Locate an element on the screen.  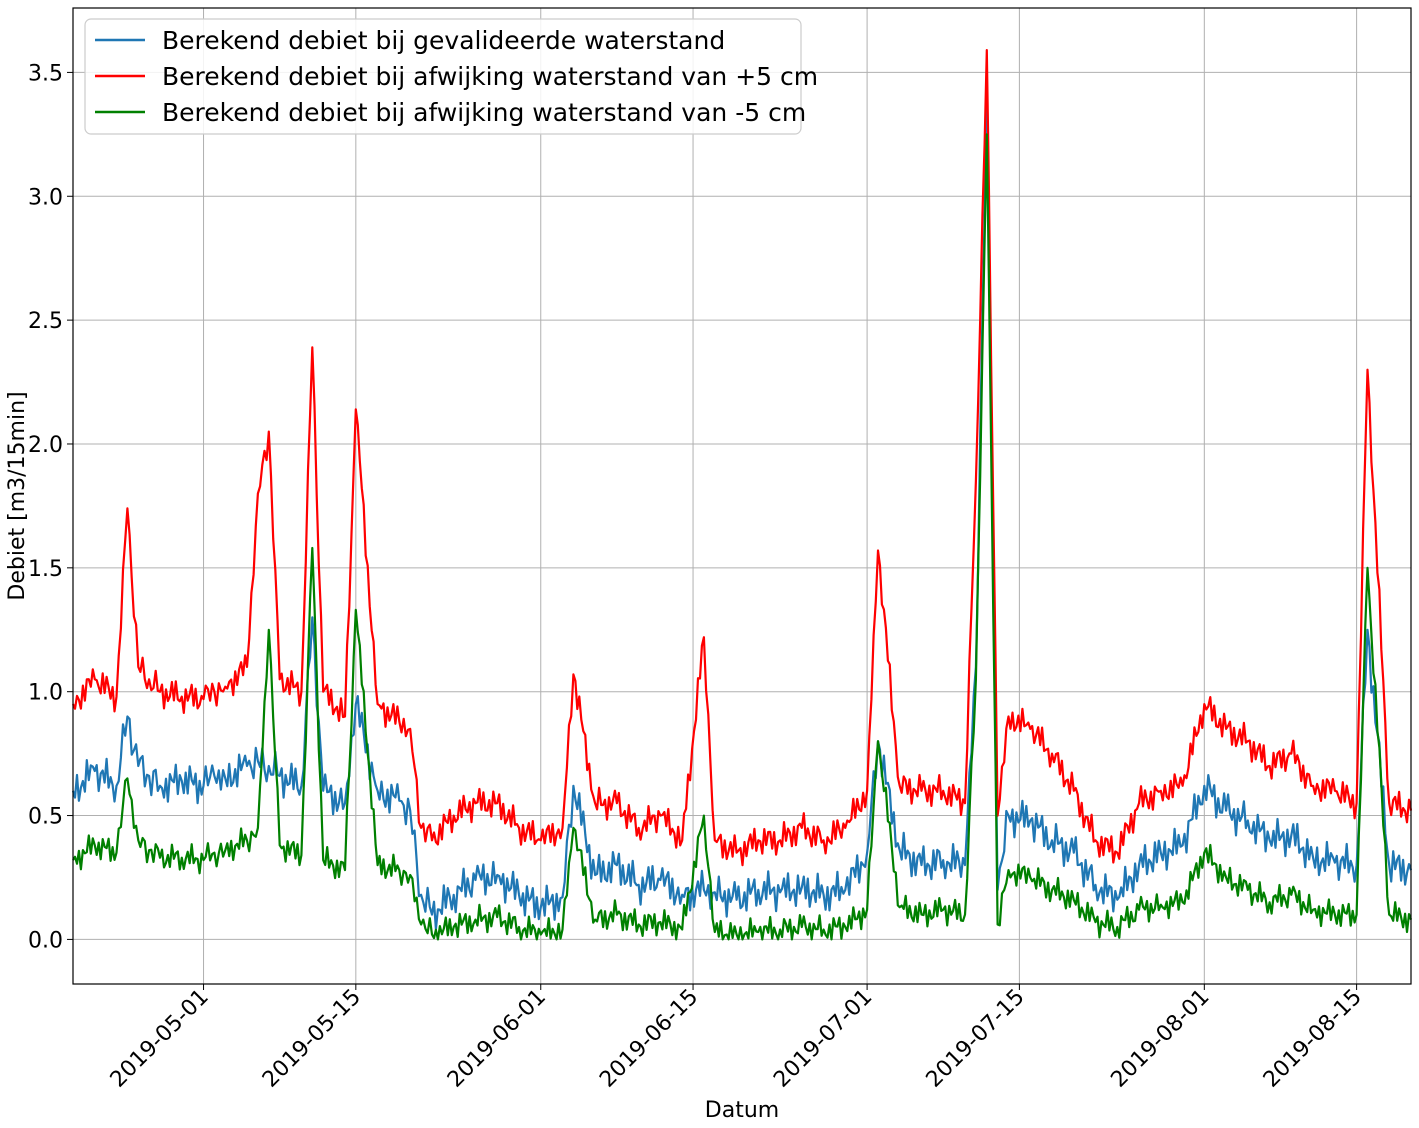
x-tick-label: 2019-05-15 is located at coordinates (312, 1039).